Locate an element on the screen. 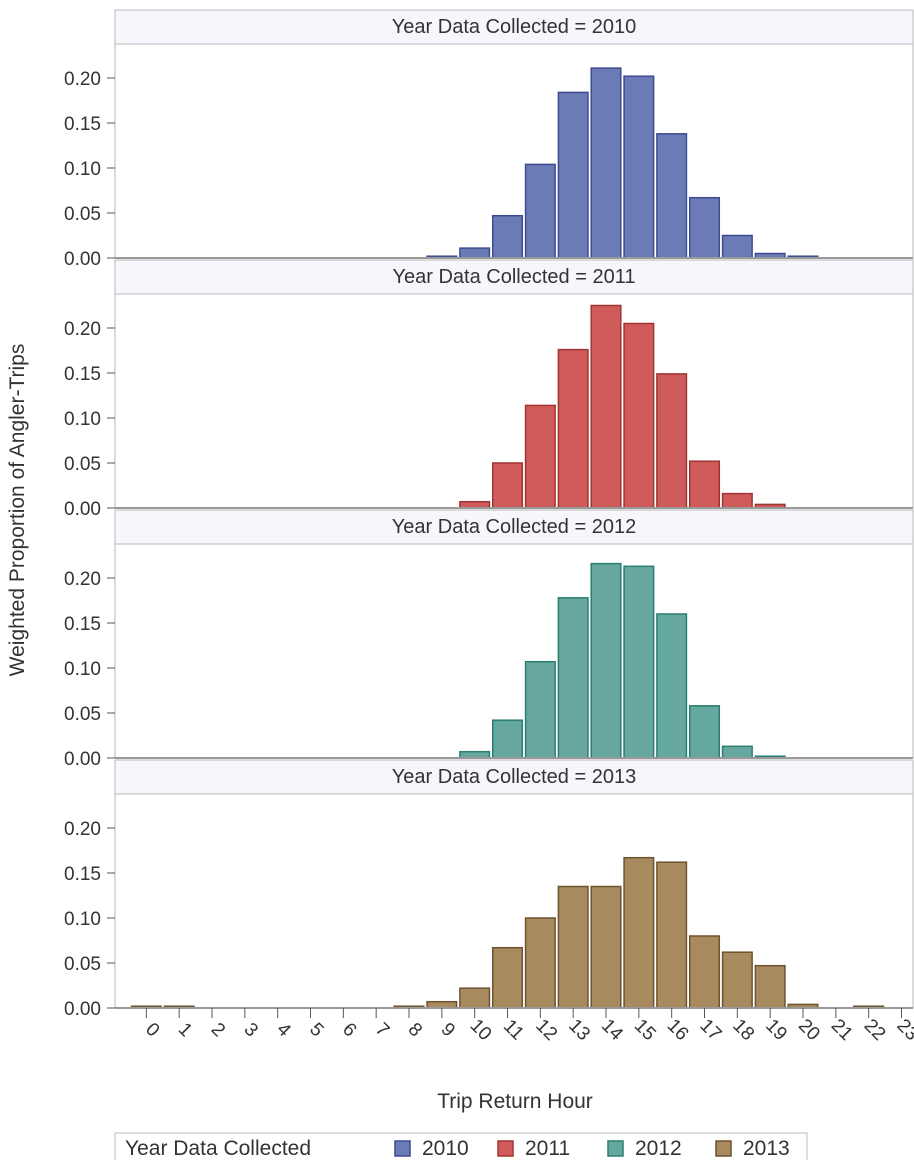 The width and height of the screenshot is (914, 1165). x-tick-label: 10 is located at coordinates (481, 1030).